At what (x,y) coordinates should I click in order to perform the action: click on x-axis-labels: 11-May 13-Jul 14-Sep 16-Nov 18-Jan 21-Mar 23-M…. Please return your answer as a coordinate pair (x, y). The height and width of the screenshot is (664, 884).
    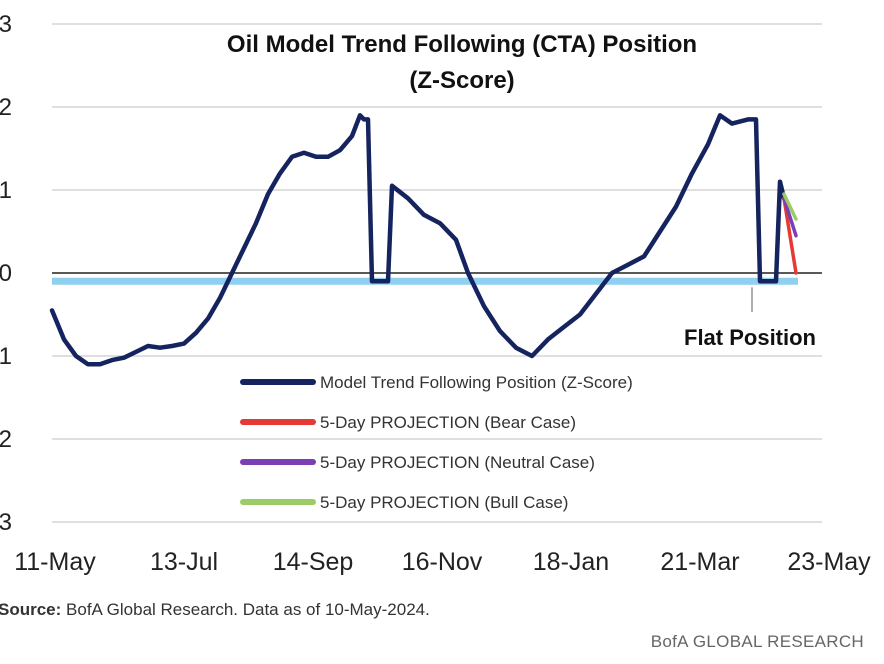
    Looking at the image, I should click on (442, 562).